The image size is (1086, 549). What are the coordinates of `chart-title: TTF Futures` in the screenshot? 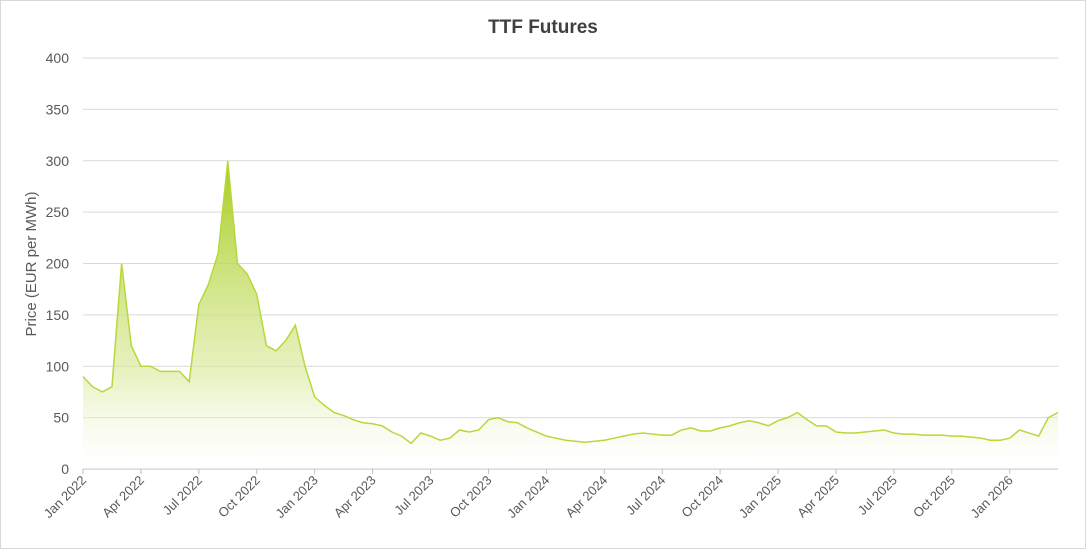 It's located at (543, 27).